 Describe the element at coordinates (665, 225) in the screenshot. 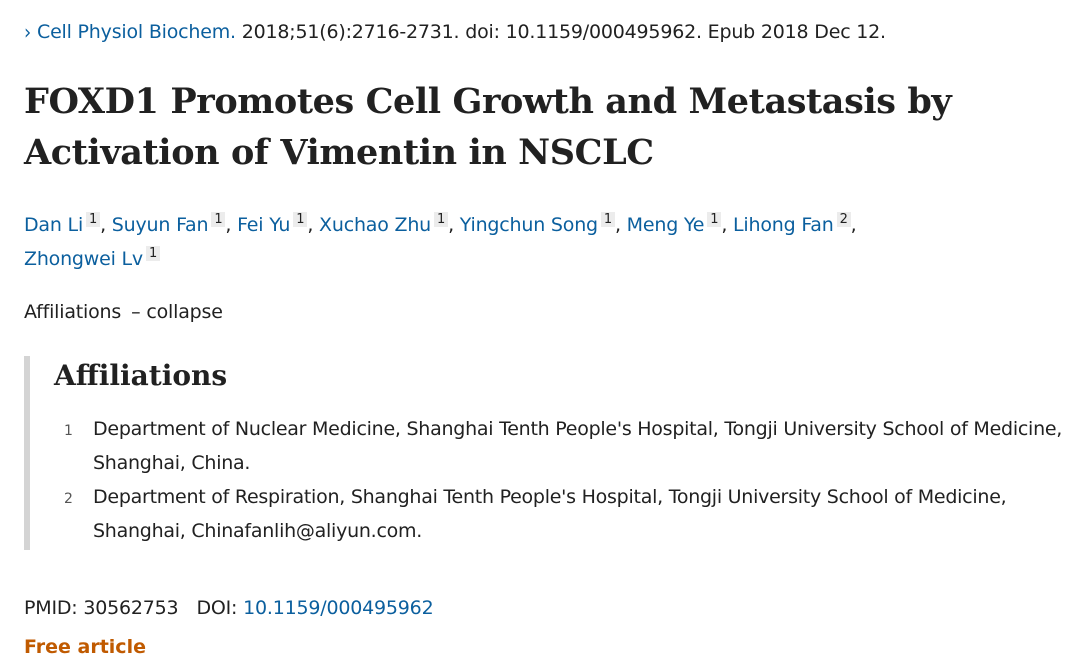

I see `author-link: Meng Ye` at that location.